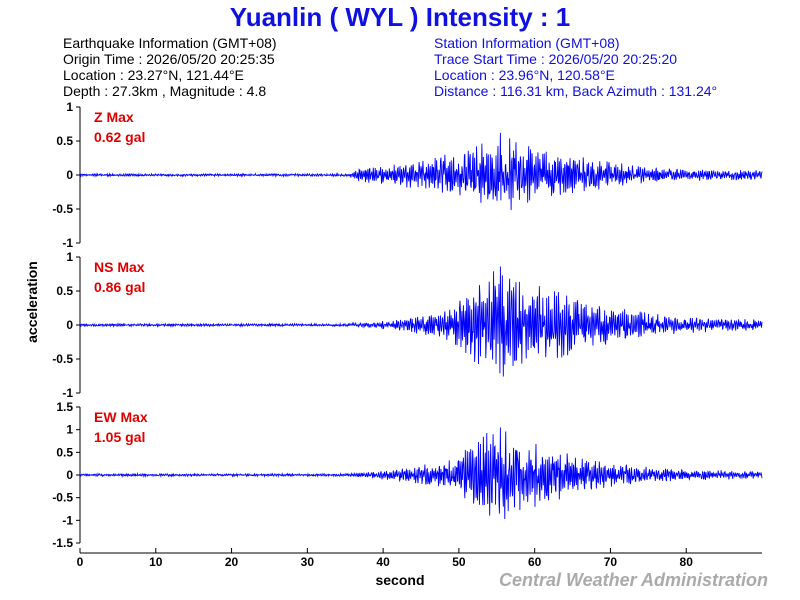 Image resolution: width=800 pixels, height=600 pixels. What do you see at coordinates (121, 417) in the screenshot?
I see `panel-label-ew: EW Max` at bounding box center [121, 417].